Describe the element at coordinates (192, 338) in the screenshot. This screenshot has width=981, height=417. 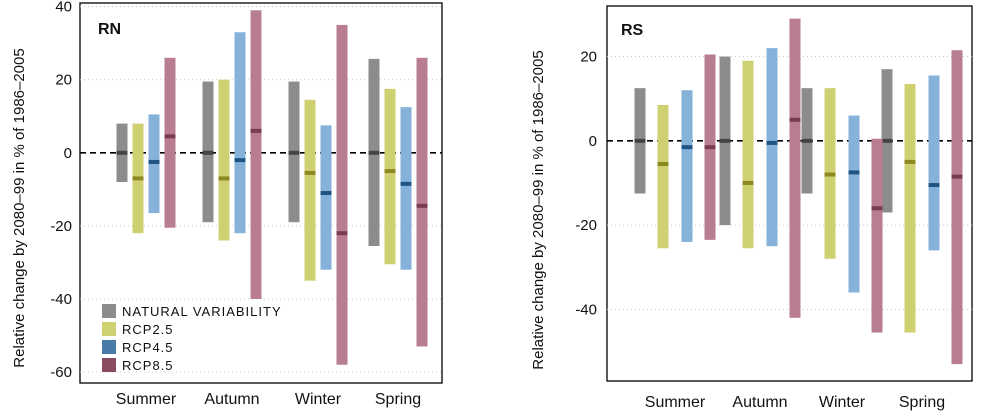
I see `legend: NATURAL VARIABILITY RCP2.5 RCP4.5 RCP8.5` at that location.